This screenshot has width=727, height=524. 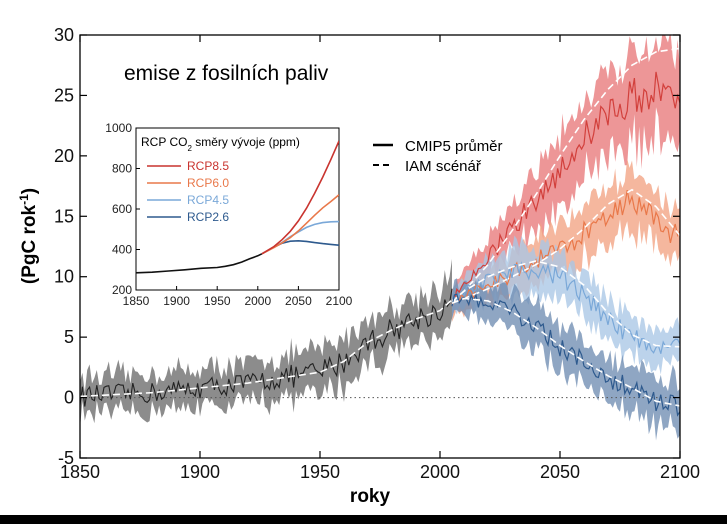 I want to click on inset-axis-ticks: 1850 1900 1950 2000 2050 2100 200 400 600 800 1000, so click(x=228, y=214).